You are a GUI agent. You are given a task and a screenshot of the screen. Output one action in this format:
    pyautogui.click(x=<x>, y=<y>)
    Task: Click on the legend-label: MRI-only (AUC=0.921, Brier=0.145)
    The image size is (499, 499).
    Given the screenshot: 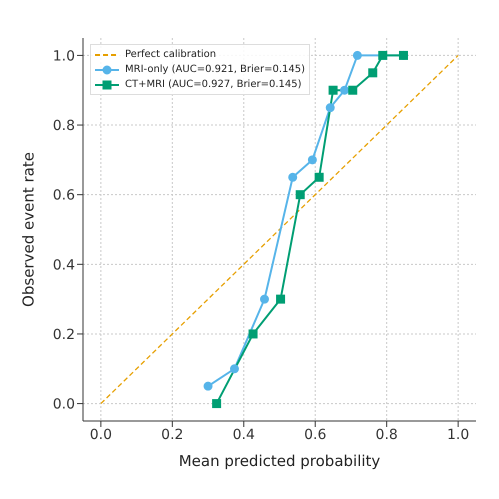 What is the action you would take?
    pyautogui.click(x=215, y=70)
    